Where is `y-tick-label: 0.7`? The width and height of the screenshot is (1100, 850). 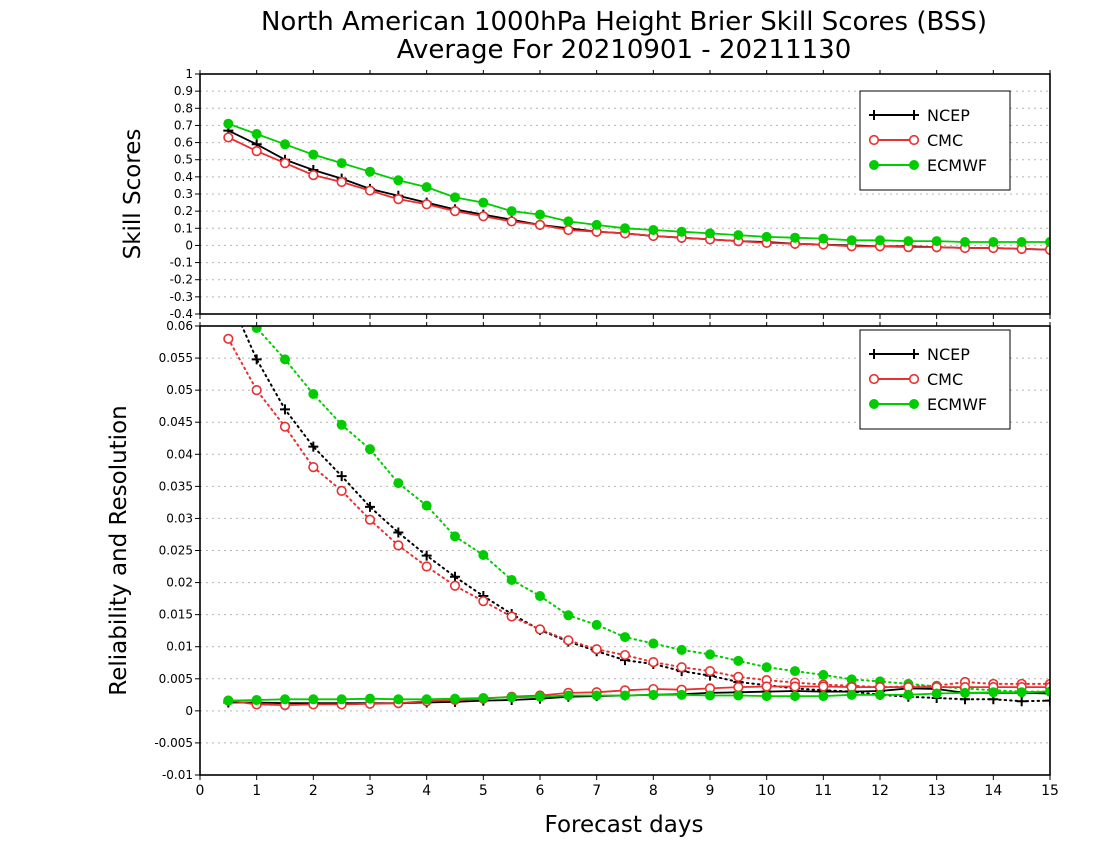 y-tick-label: 0.7 is located at coordinates (183, 125).